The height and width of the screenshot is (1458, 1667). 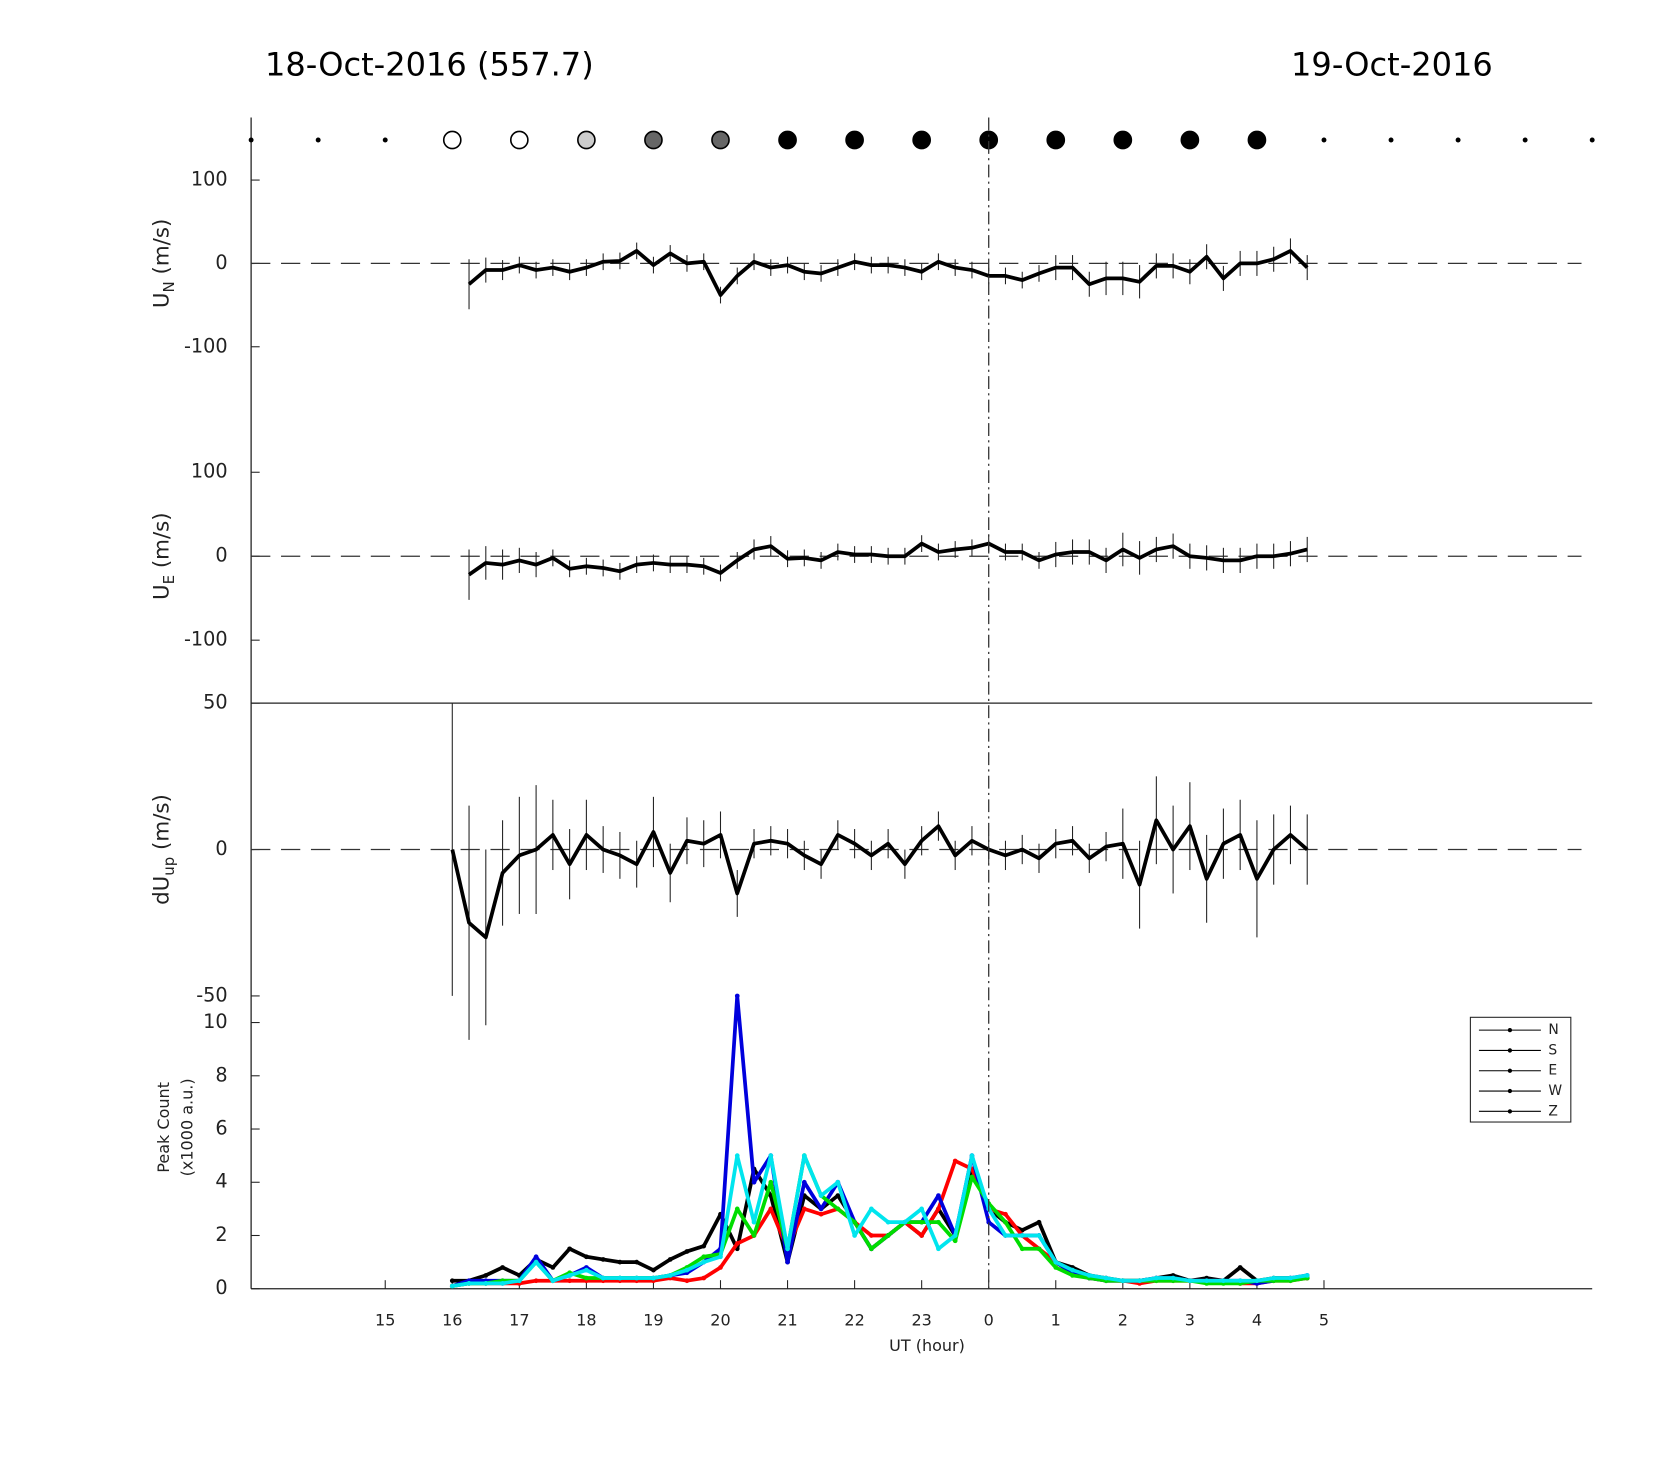 What do you see at coordinates (1552, 1071) in the screenshot?
I see `legend-label: E` at bounding box center [1552, 1071].